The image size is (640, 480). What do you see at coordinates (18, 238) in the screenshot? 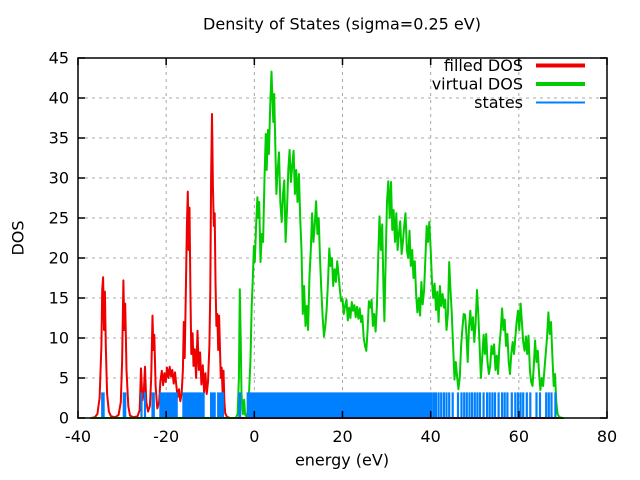
I see `y-axis-label: DOS` at bounding box center [18, 238].